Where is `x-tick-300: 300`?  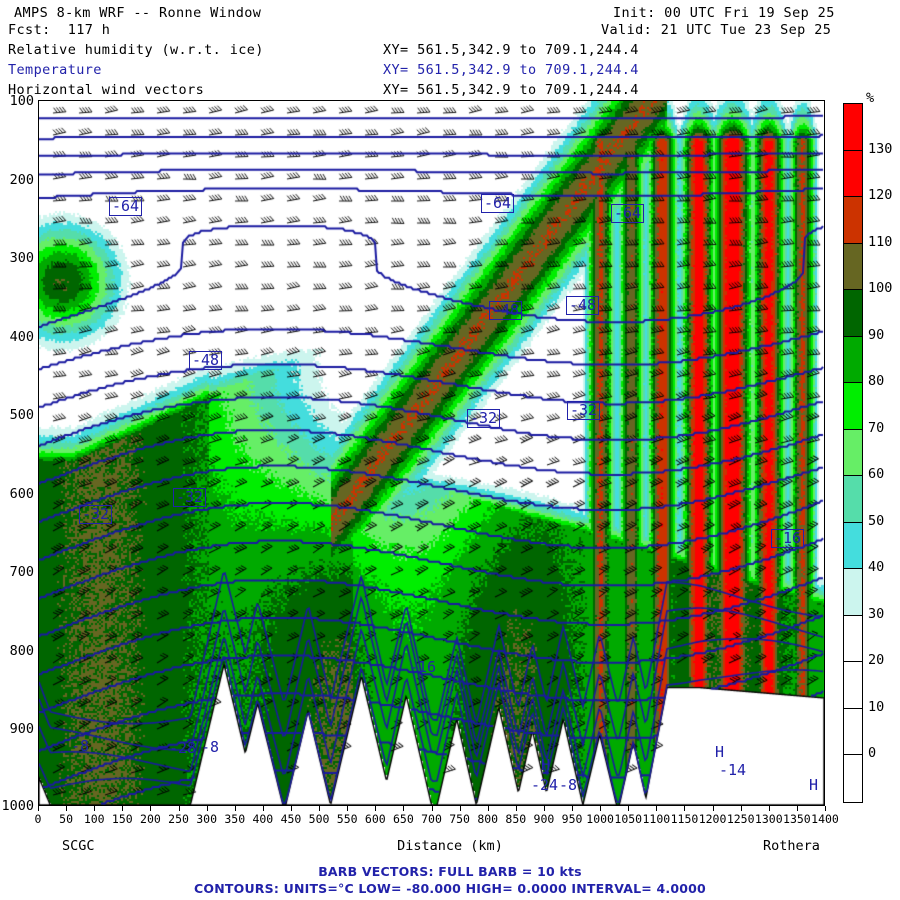
x-tick-300: 300 is located at coordinates (207, 819).